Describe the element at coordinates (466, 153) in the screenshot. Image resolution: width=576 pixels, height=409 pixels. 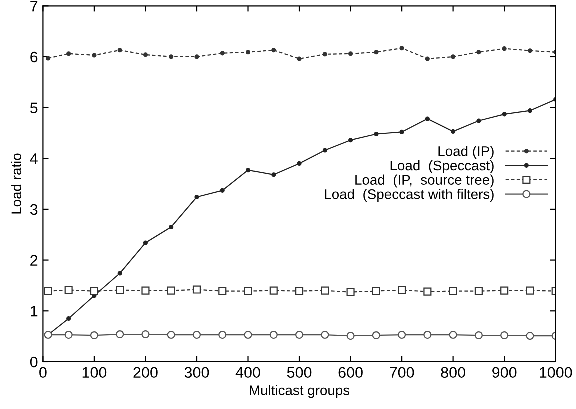
I see `legend-label: Load (IP)` at that location.